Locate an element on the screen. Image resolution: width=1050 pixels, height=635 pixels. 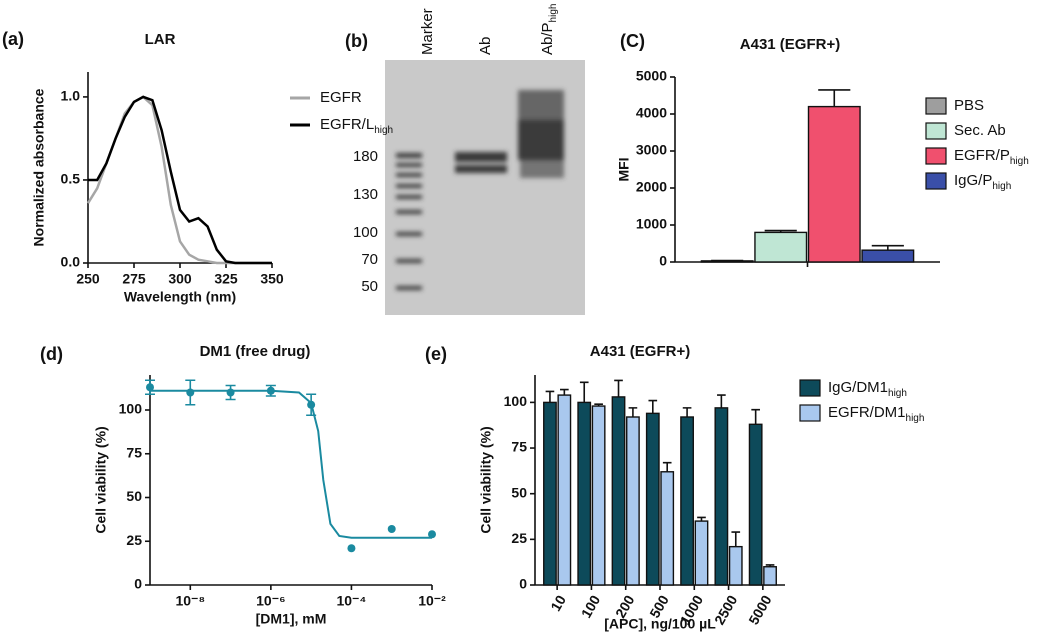
y-tick-label: 2000 is located at coordinates (651, 187).